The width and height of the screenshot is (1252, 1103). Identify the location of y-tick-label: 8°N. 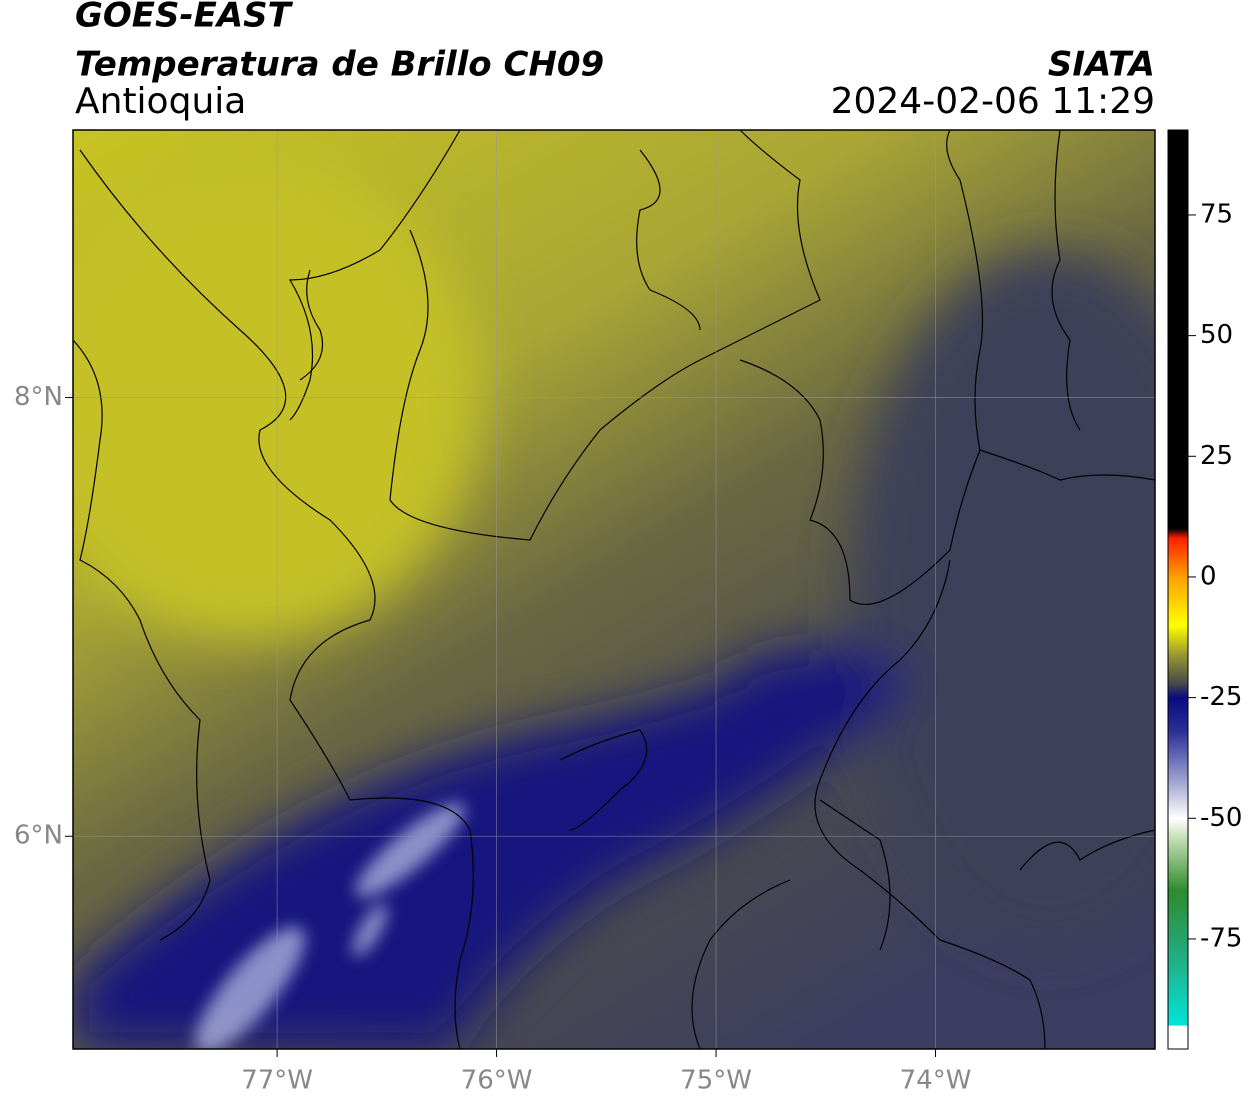
(38, 397).